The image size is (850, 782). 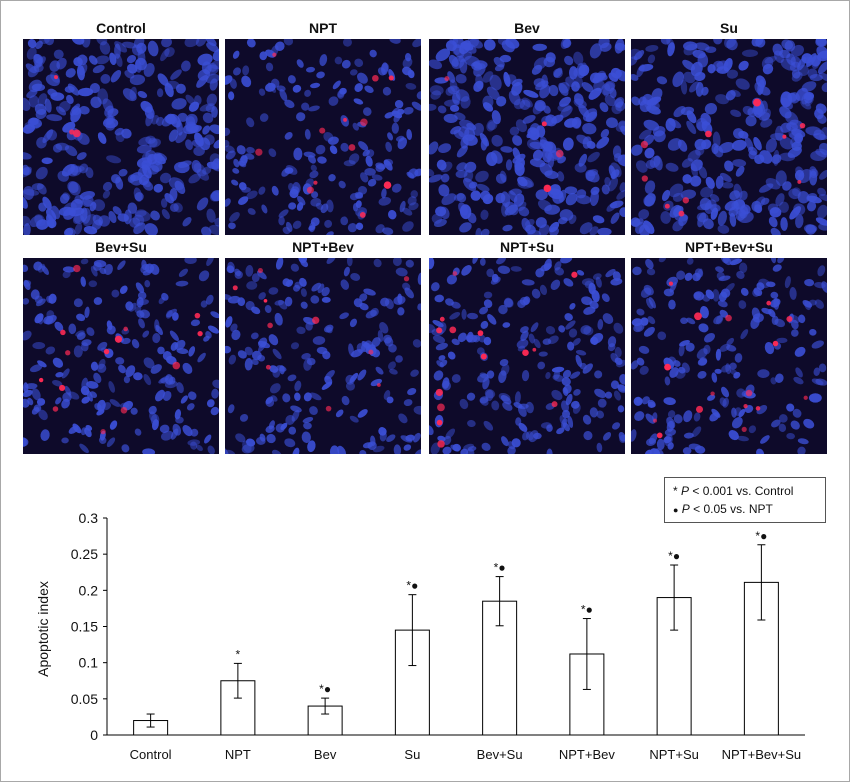 I want to click on x-tick-label: Control, so click(x=151, y=754).